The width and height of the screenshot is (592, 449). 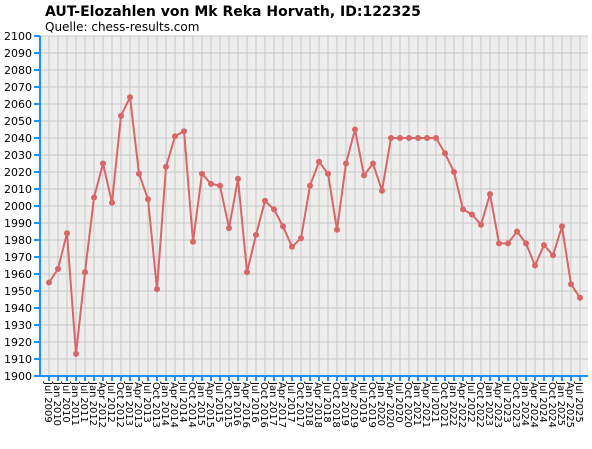 What do you see at coordinates (74, 403) in the screenshot?
I see `x-tick-label: Jan 2011` at bounding box center [74, 403].